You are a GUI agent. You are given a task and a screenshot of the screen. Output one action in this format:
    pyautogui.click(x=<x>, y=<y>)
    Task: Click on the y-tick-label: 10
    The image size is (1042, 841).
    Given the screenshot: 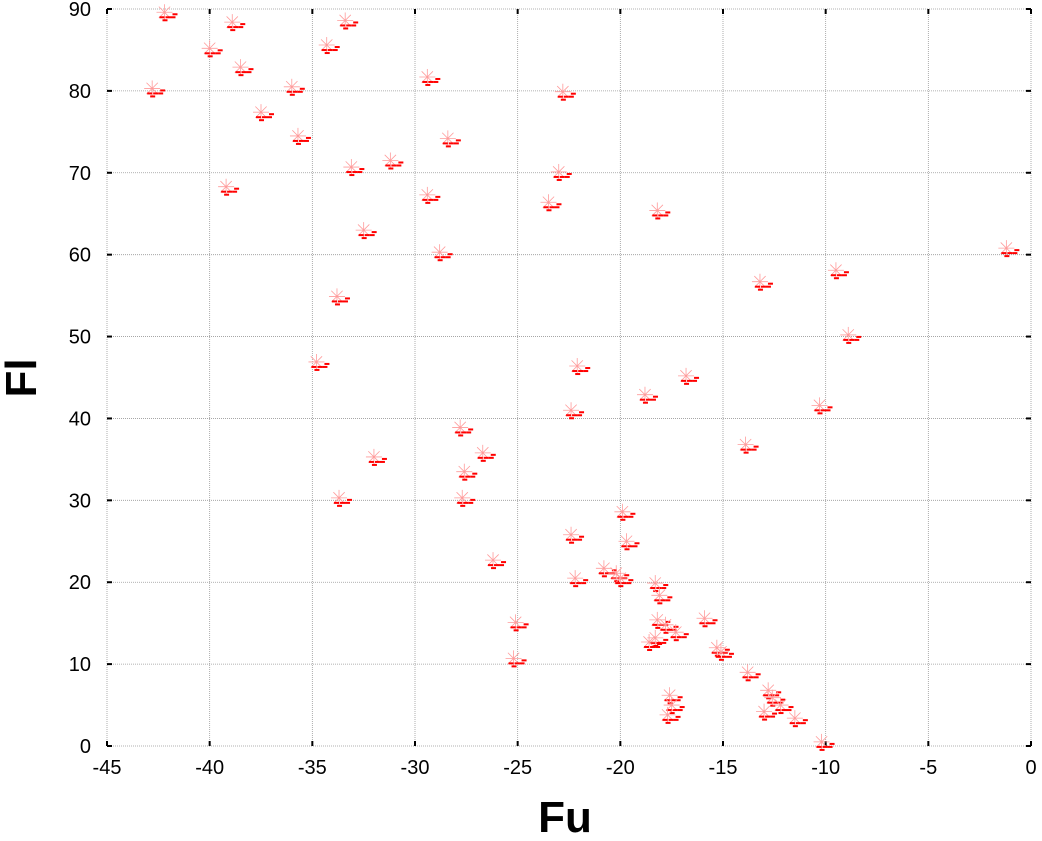 What is the action you would take?
    pyautogui.click(x=80, y=665)
    